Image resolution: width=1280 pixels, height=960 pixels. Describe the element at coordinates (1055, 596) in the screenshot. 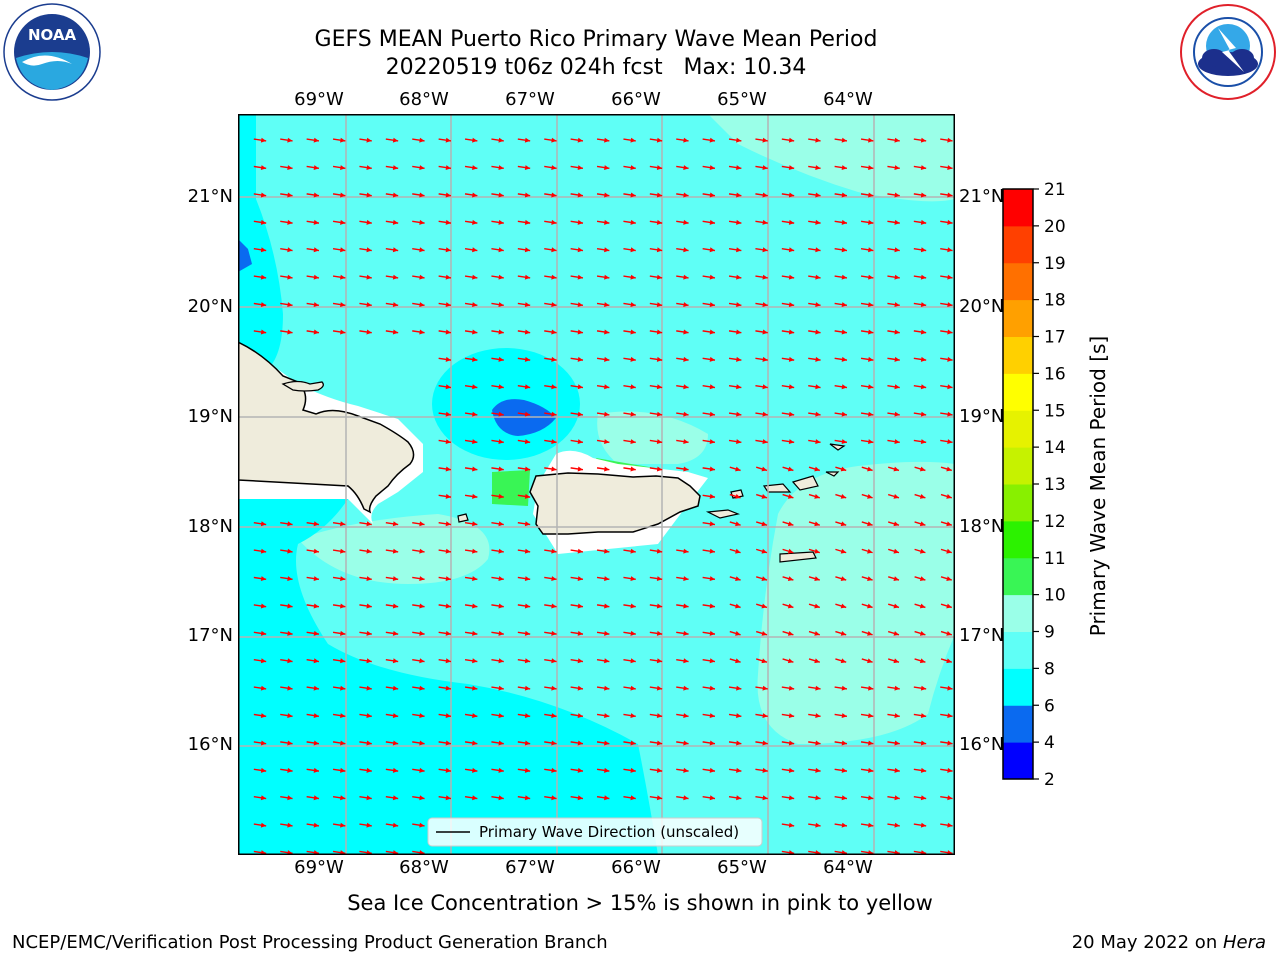

I see `colorbar-tick-label: 10` at that location.